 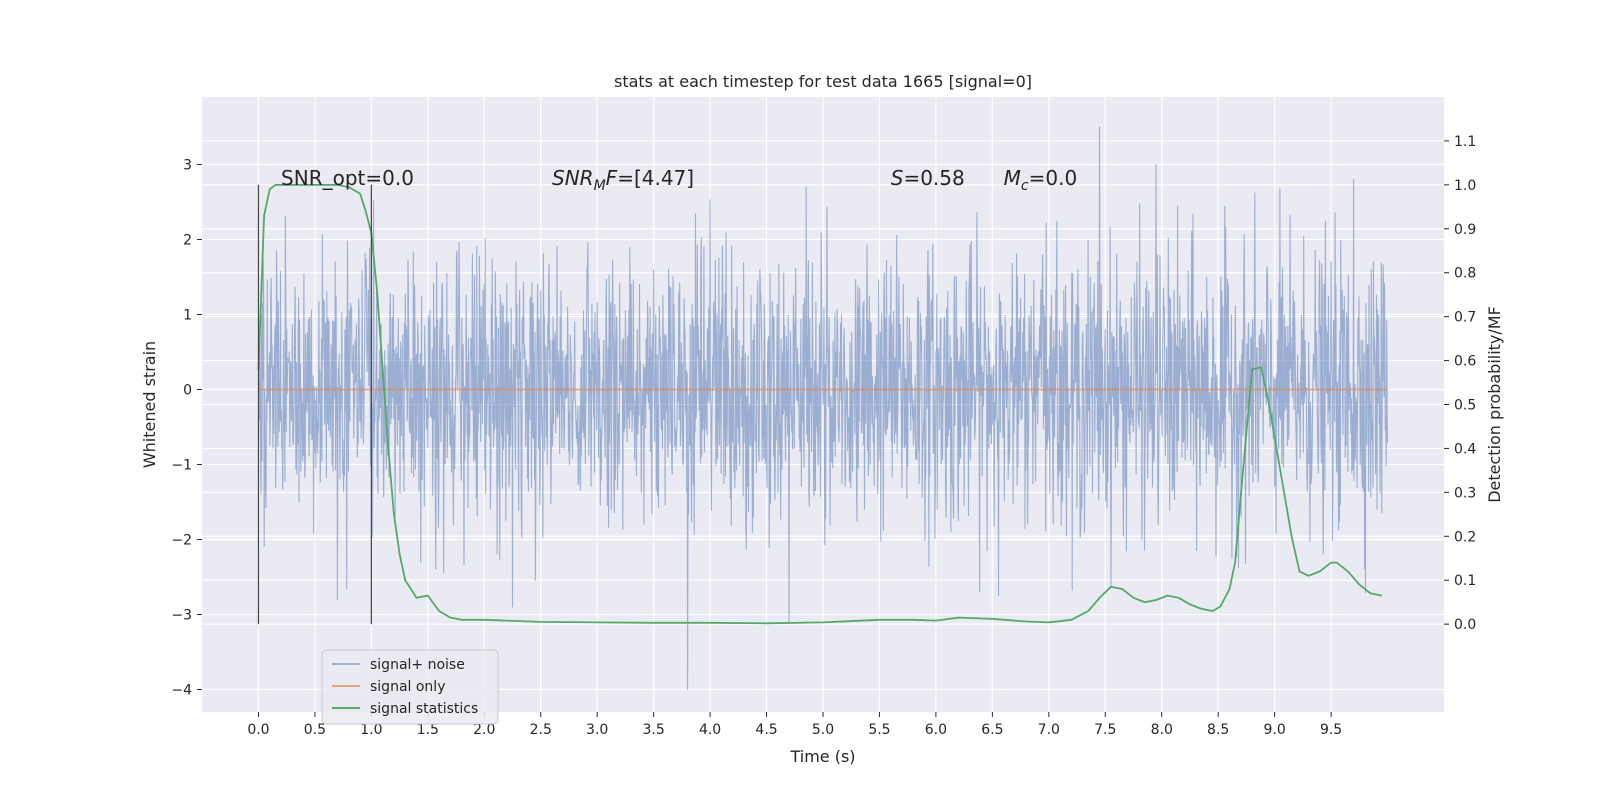 What do you see at coordinates (187, 241) in the screenshot?
I see `y-tick-label: 2` at bounding box center [187, 241].